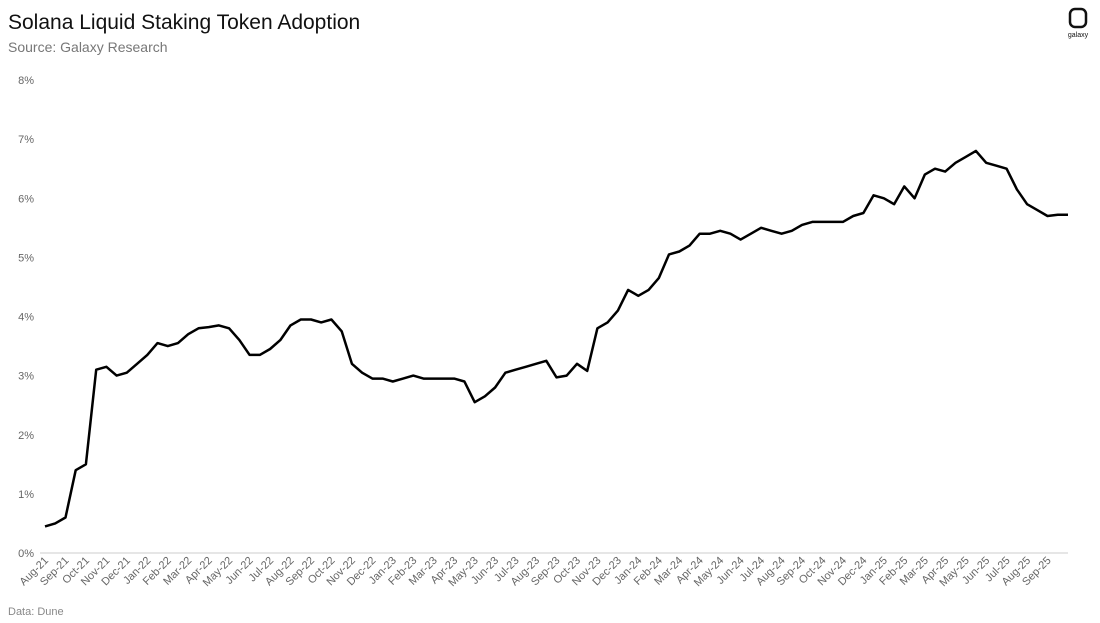 Image resolution: width=1100 pixels, height=623 pixels. What do you see at coordinates (26, 318) in the screenshot?
I see `y-tick-label: 4%` at bounding box center [26, 318].